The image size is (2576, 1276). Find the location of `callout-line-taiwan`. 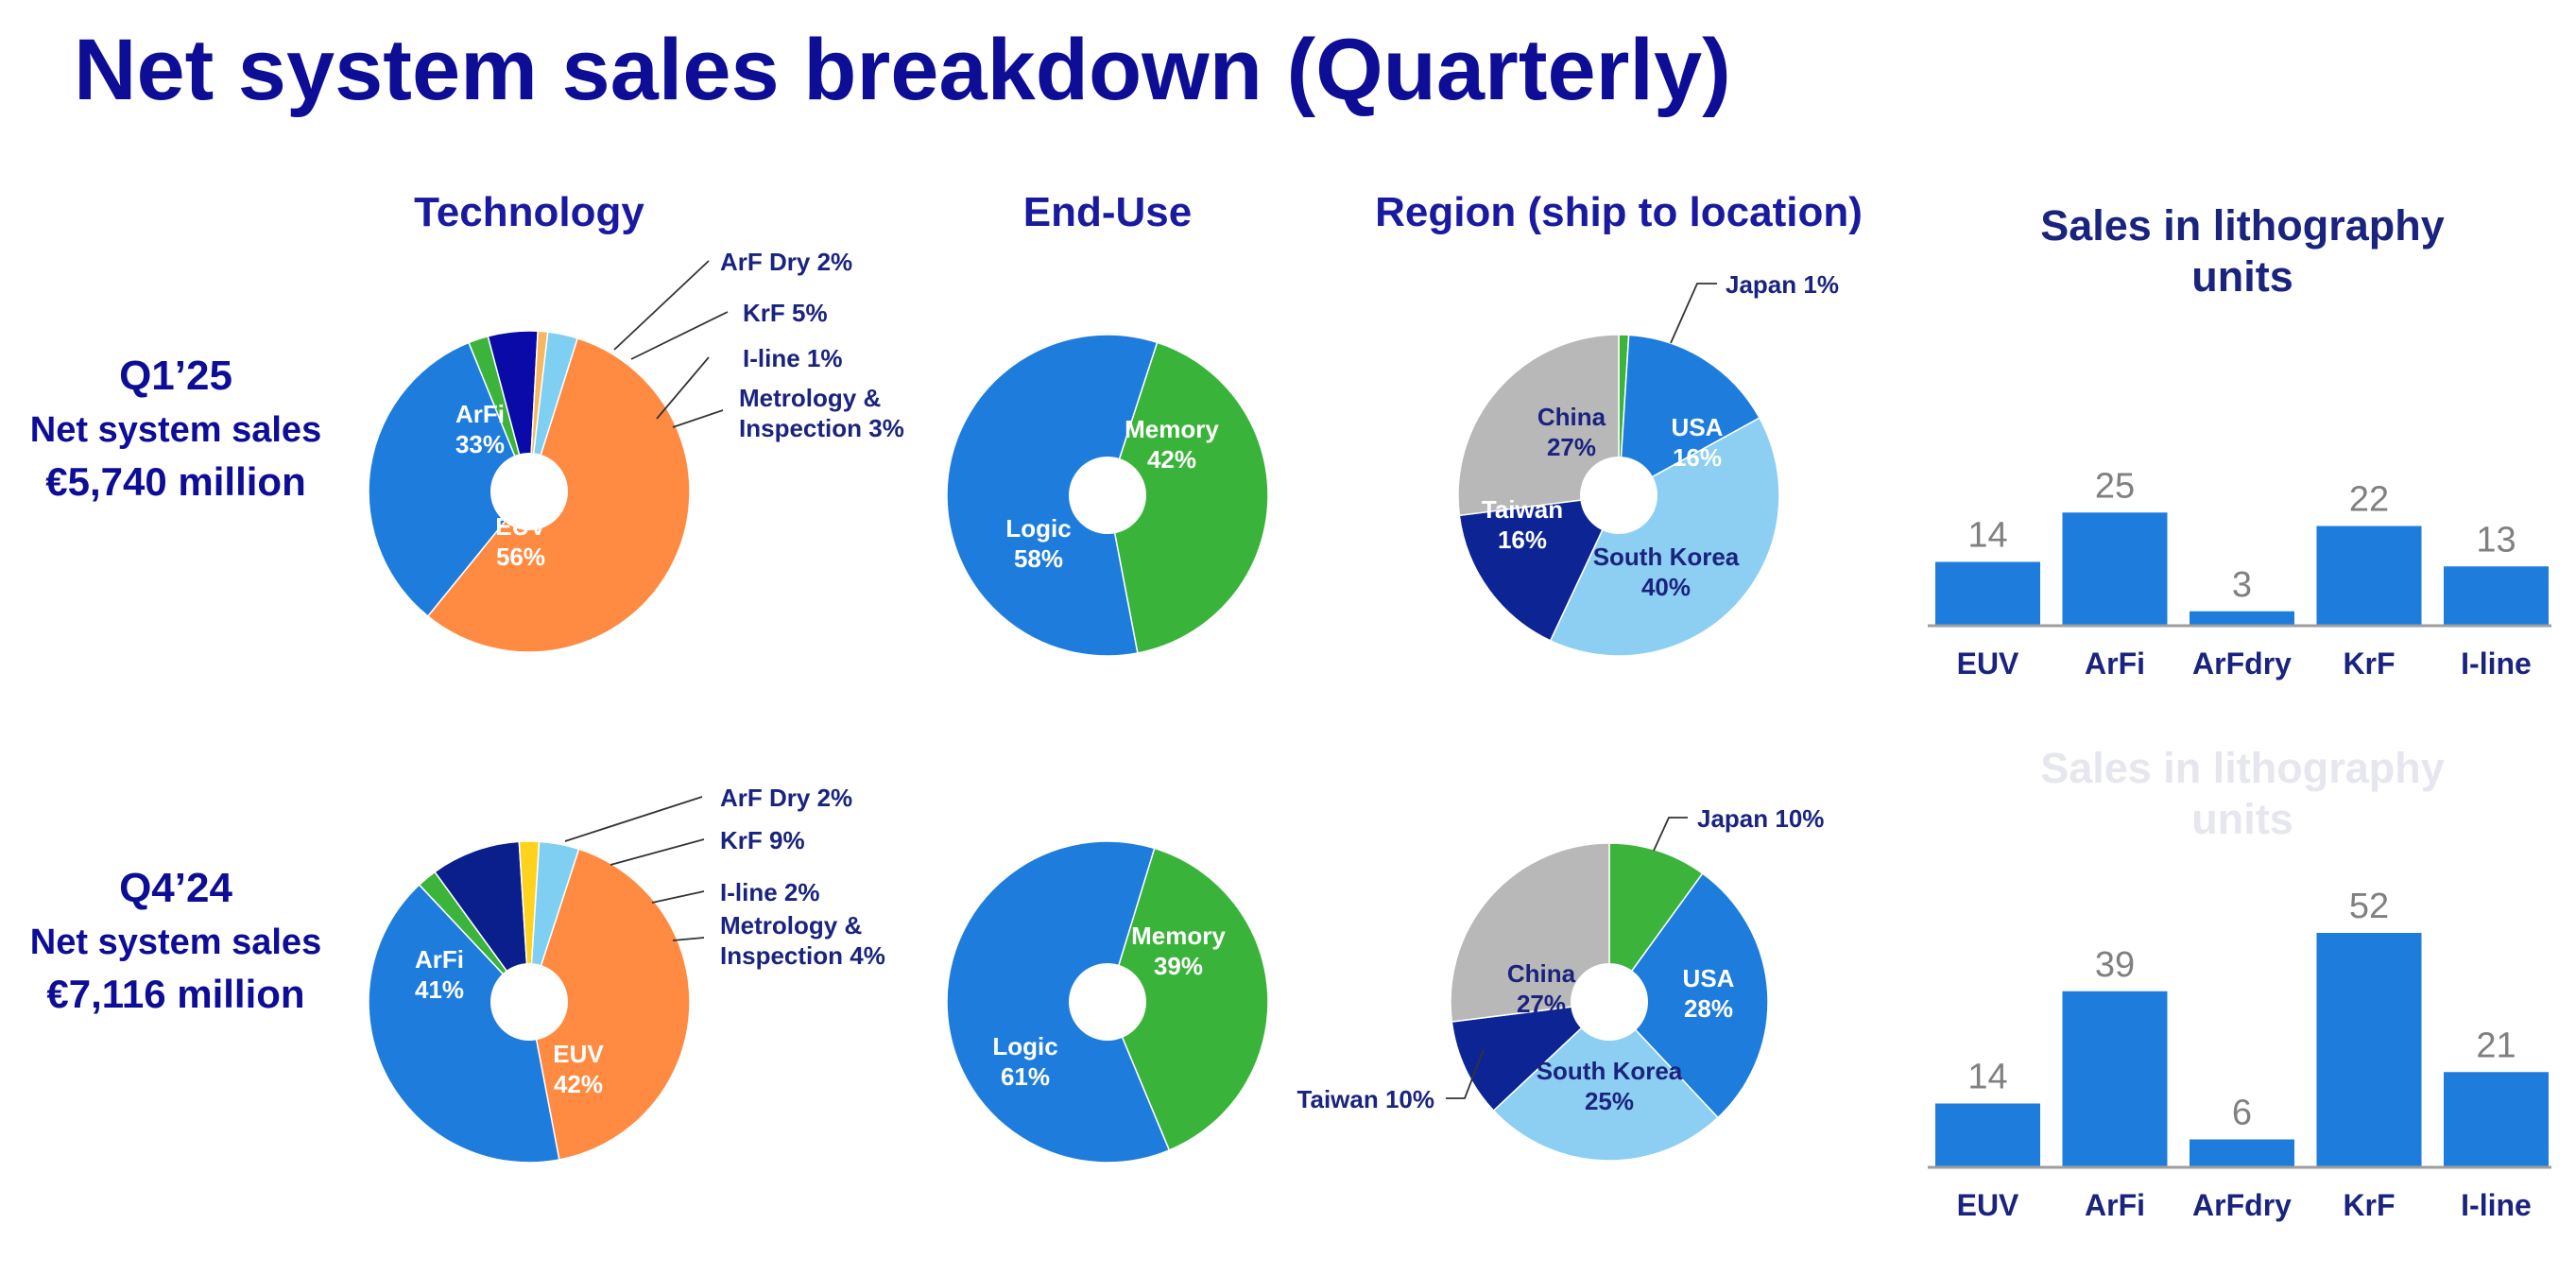

callout-line-taiwan is located at coordinates (1465, 1073).